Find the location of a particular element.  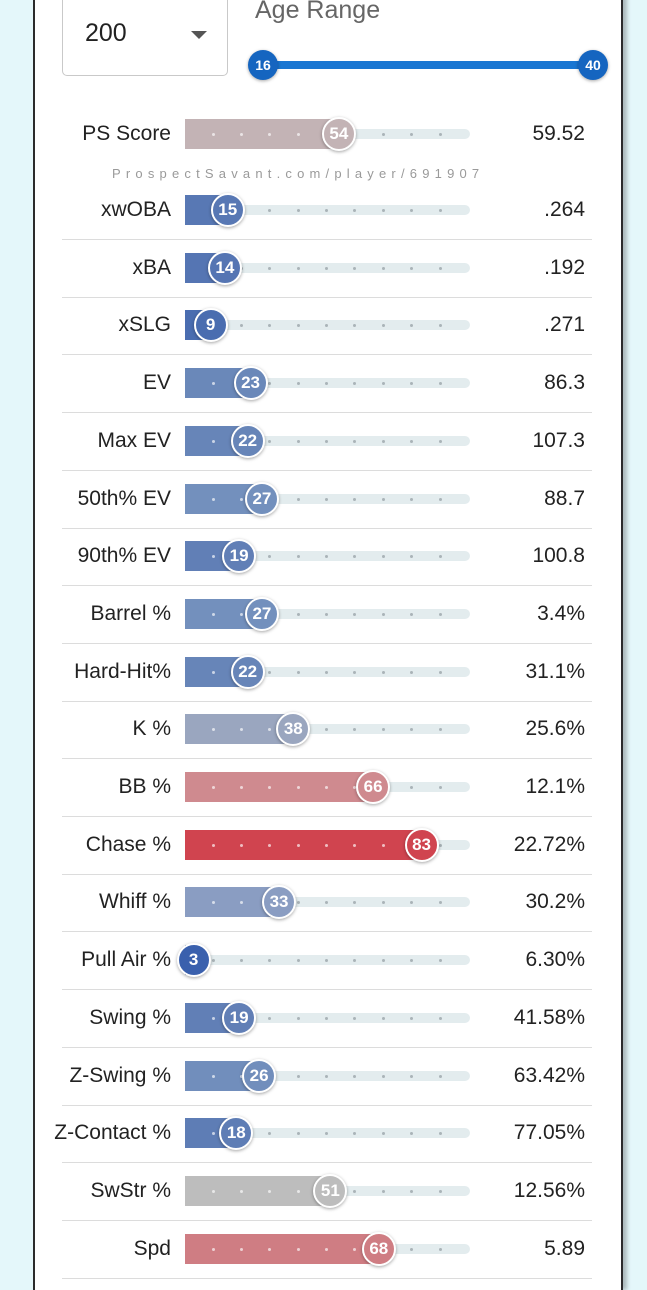

metric-value: 12.1% is located at coordinates (555, 786).